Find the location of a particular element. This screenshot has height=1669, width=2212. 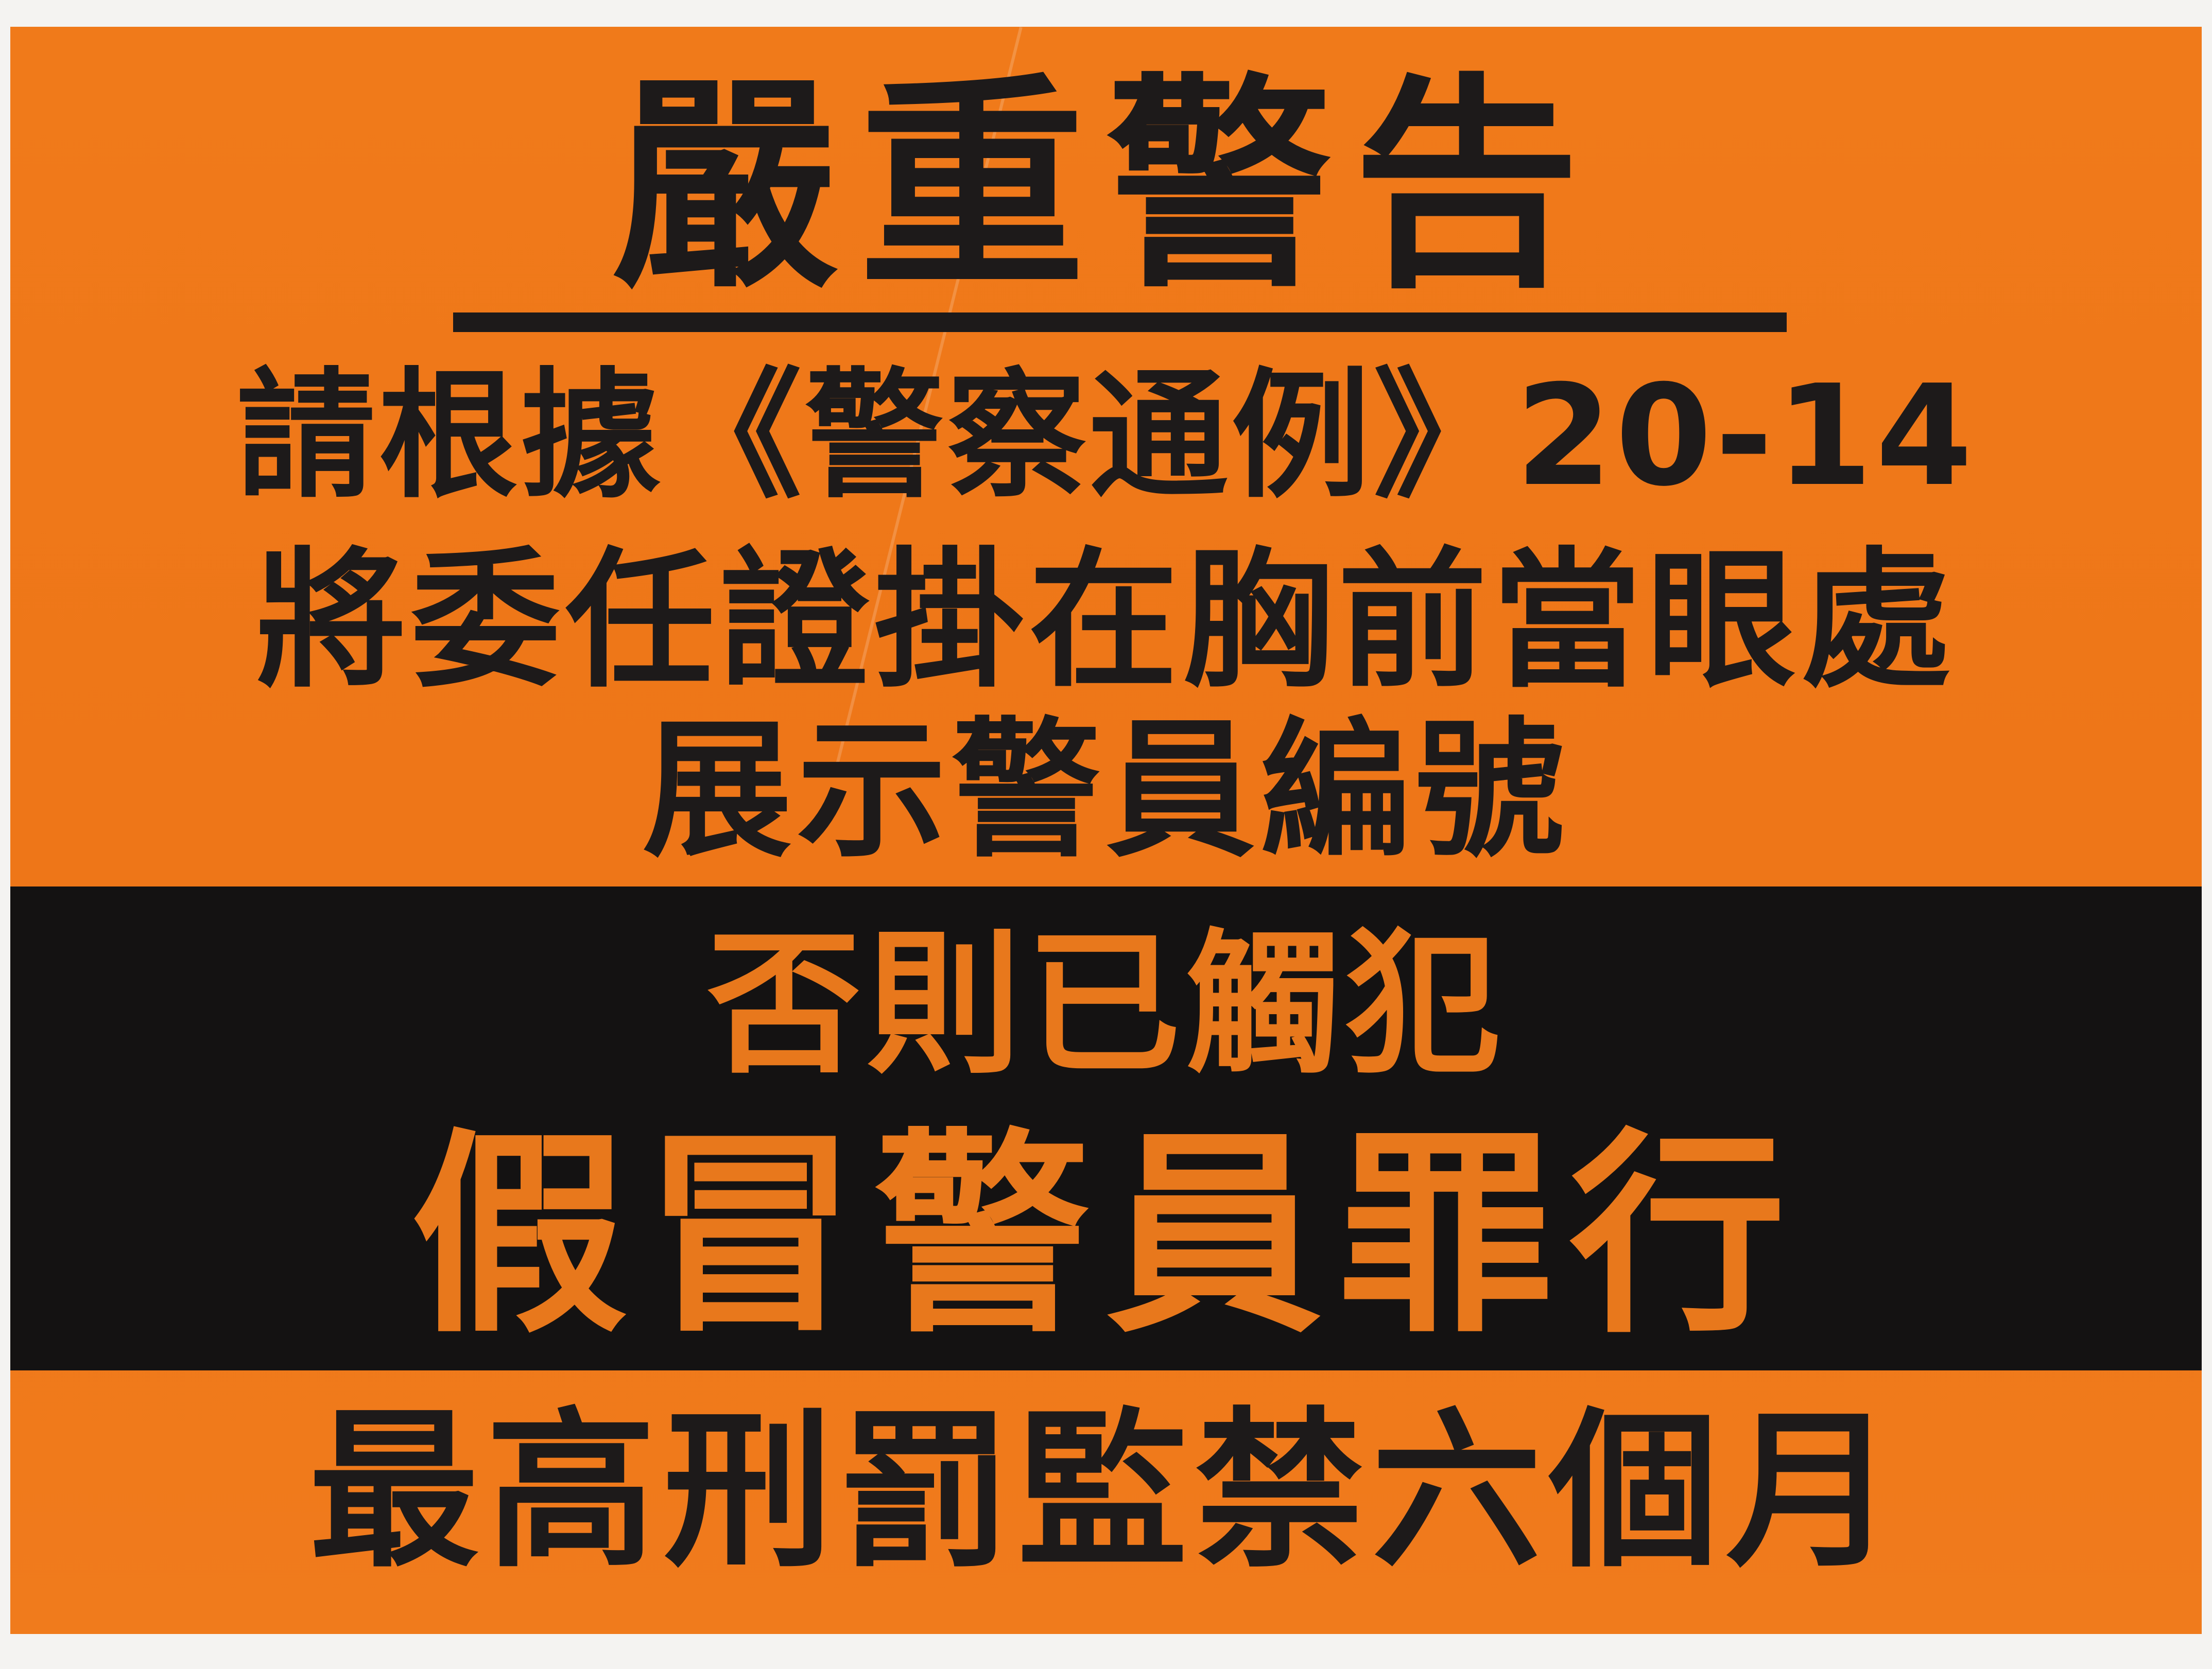

regulation-reference-line: 請根據《警察通例》20-14 is located at coordinates (1106, 436).